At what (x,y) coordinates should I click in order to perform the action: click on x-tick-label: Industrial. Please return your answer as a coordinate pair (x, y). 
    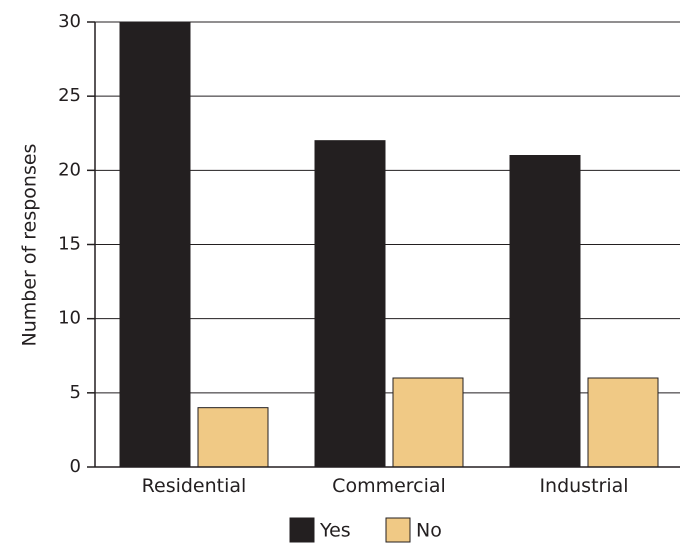
    Looking at the image, I should click on (583, 486).